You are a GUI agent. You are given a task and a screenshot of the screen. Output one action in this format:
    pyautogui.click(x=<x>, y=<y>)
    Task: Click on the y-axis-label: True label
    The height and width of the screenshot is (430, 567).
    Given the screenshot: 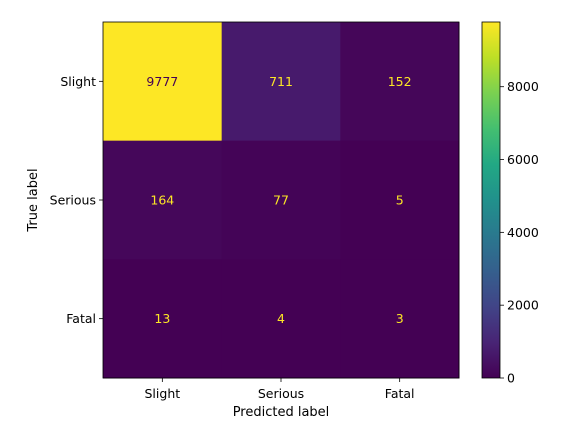 What is the action you would take?
    pyautogui.click(x=33, y=200)
    